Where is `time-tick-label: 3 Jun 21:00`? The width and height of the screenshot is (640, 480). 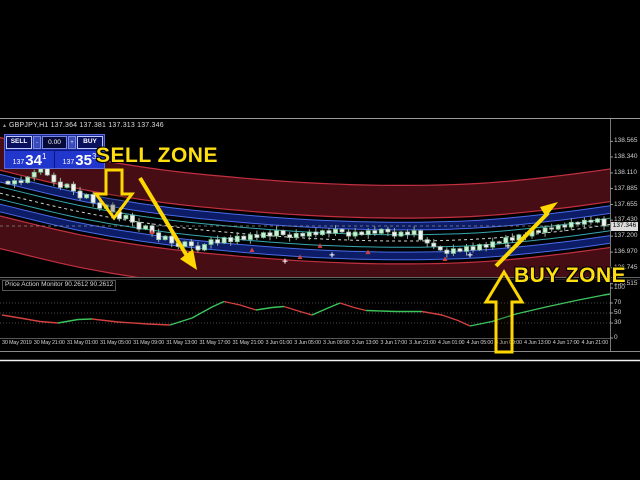 time-tick-label: 3 Jun 21:00 is located at coordinates (422, 343).